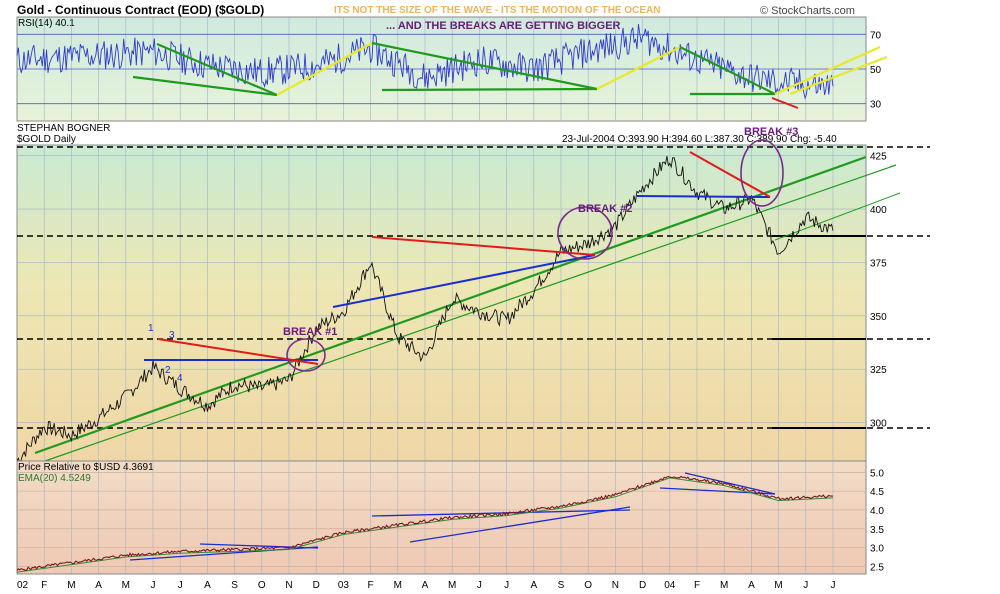  I want to click on axis-tick-label: 4.0, so click(877, 511).